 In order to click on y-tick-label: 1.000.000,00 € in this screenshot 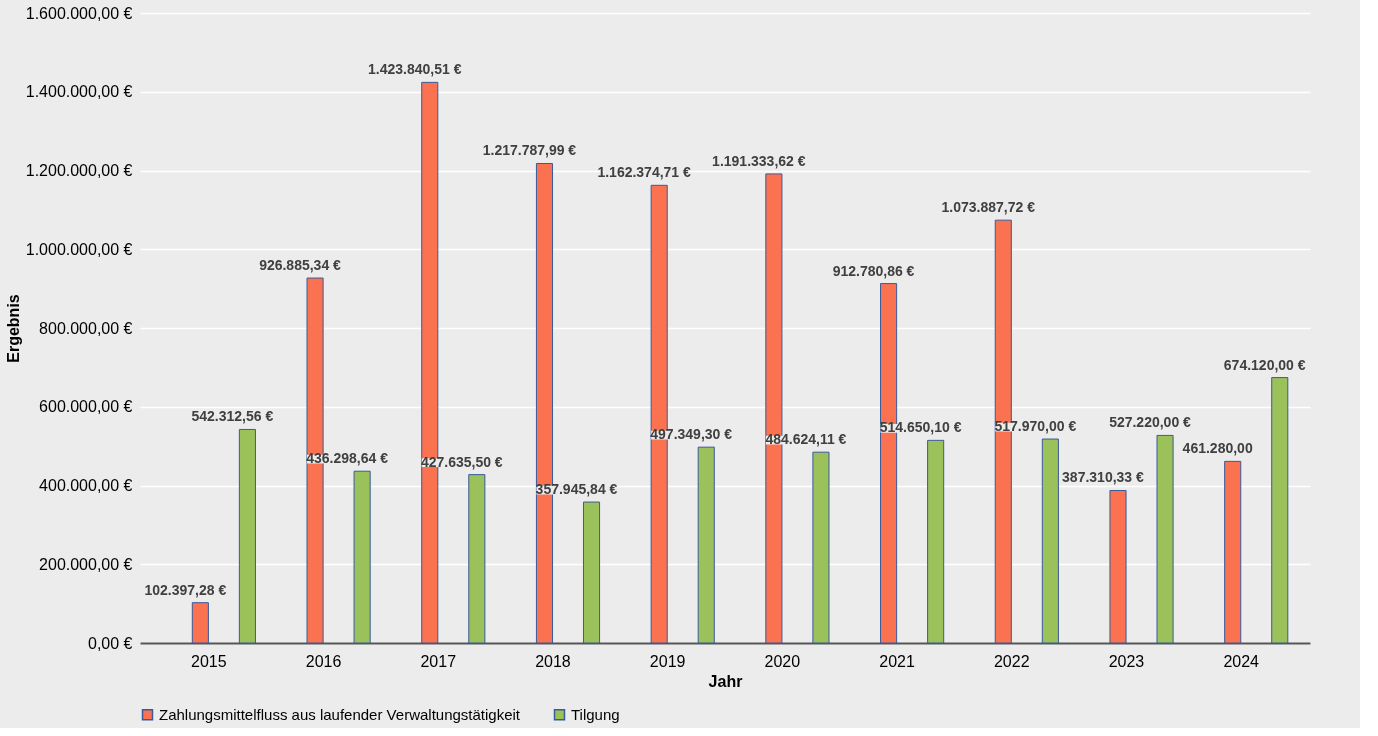, I will do `click(79, 249)`.